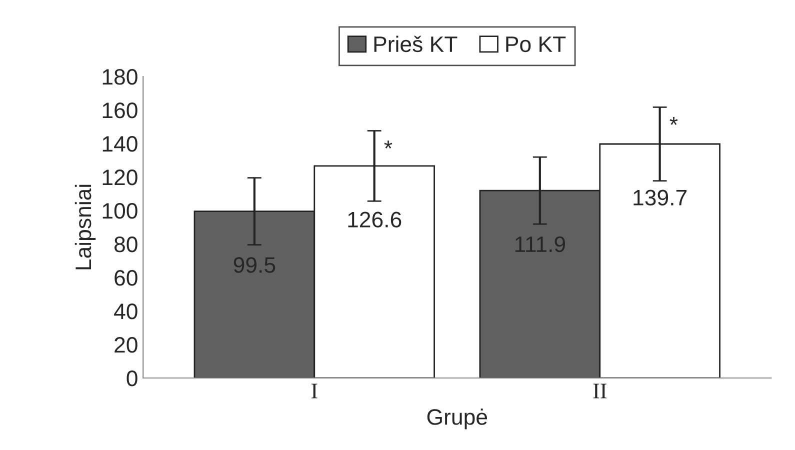 Image resolution: width=795 pixels, height=450 pixels. I want to click on legend-label: Prieš KT, so click(416, 44).